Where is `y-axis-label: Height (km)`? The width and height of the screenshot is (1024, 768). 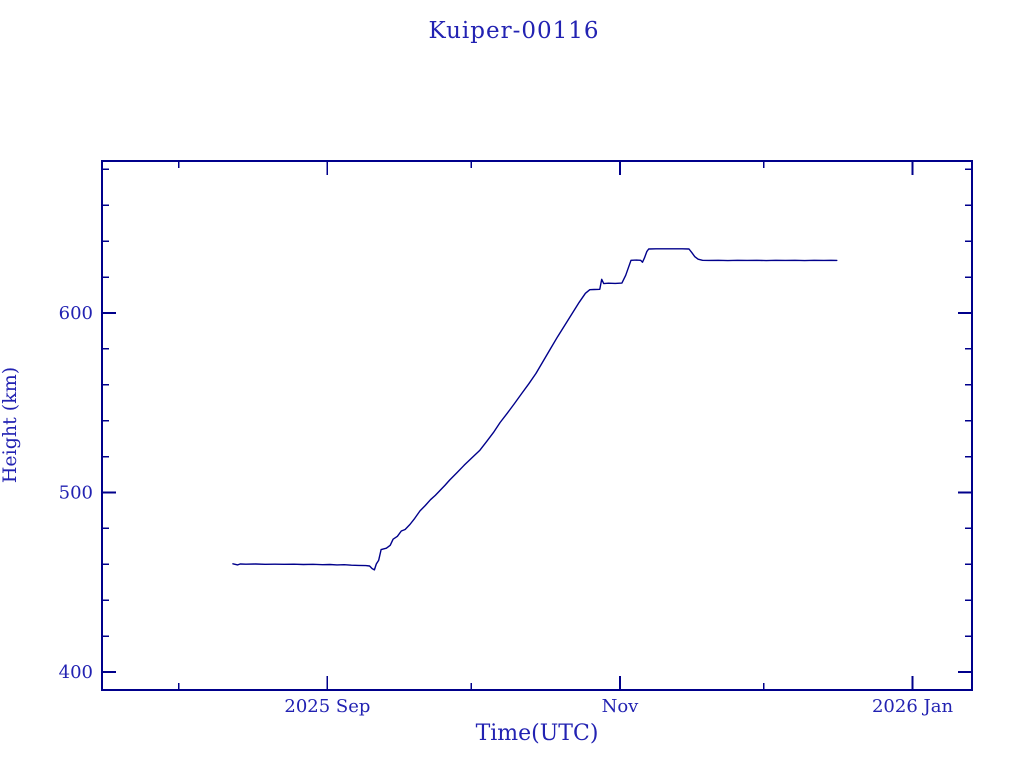
y-axis-label: Height (km) is located at coordinates (10, 425).